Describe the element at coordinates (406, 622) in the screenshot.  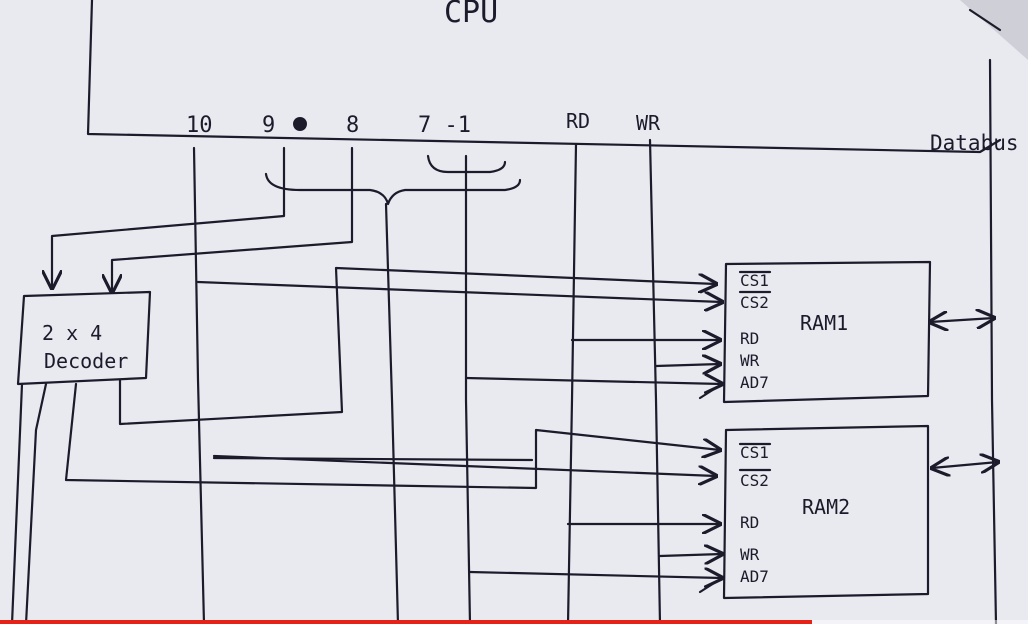
I see `video-progress-fill` at that location.